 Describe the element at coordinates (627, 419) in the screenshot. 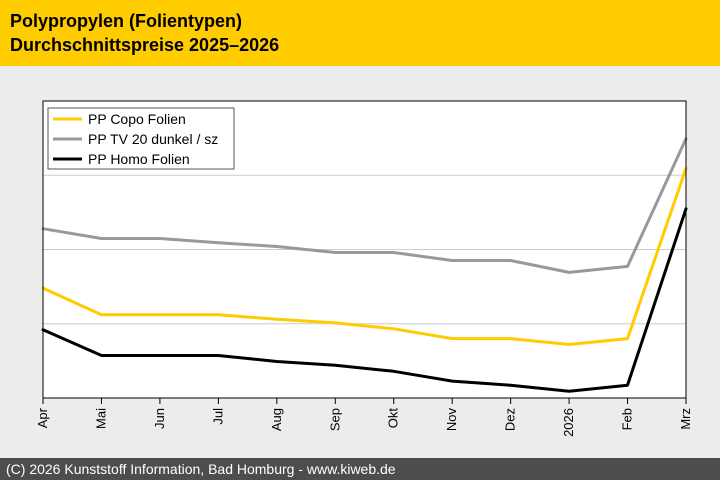

I see `x-tick-label: Feb` at that location.